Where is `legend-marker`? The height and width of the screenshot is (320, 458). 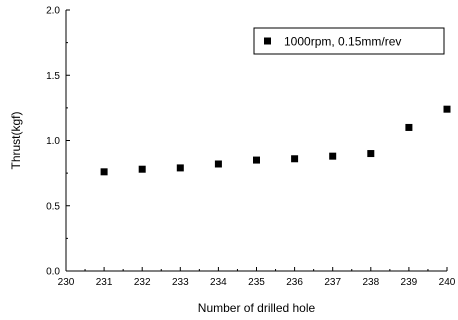 legend-marker is located at coordinates (267, 41).